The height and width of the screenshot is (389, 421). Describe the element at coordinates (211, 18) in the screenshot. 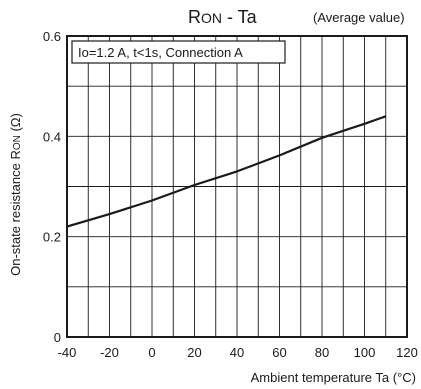

I see `title-sub: ON` at that location.